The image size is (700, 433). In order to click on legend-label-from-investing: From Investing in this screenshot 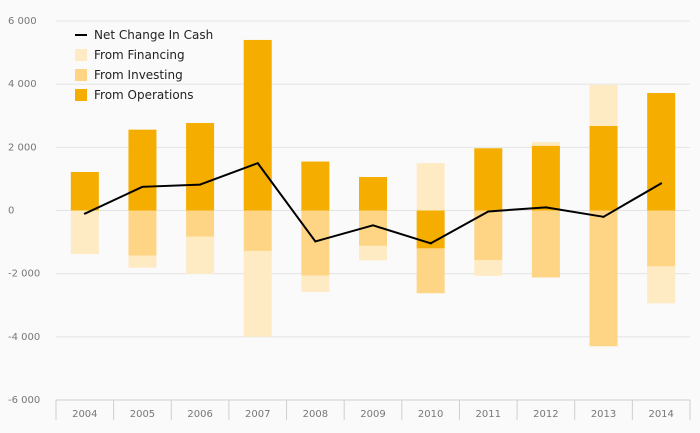, I will do `click(138, 75)`.